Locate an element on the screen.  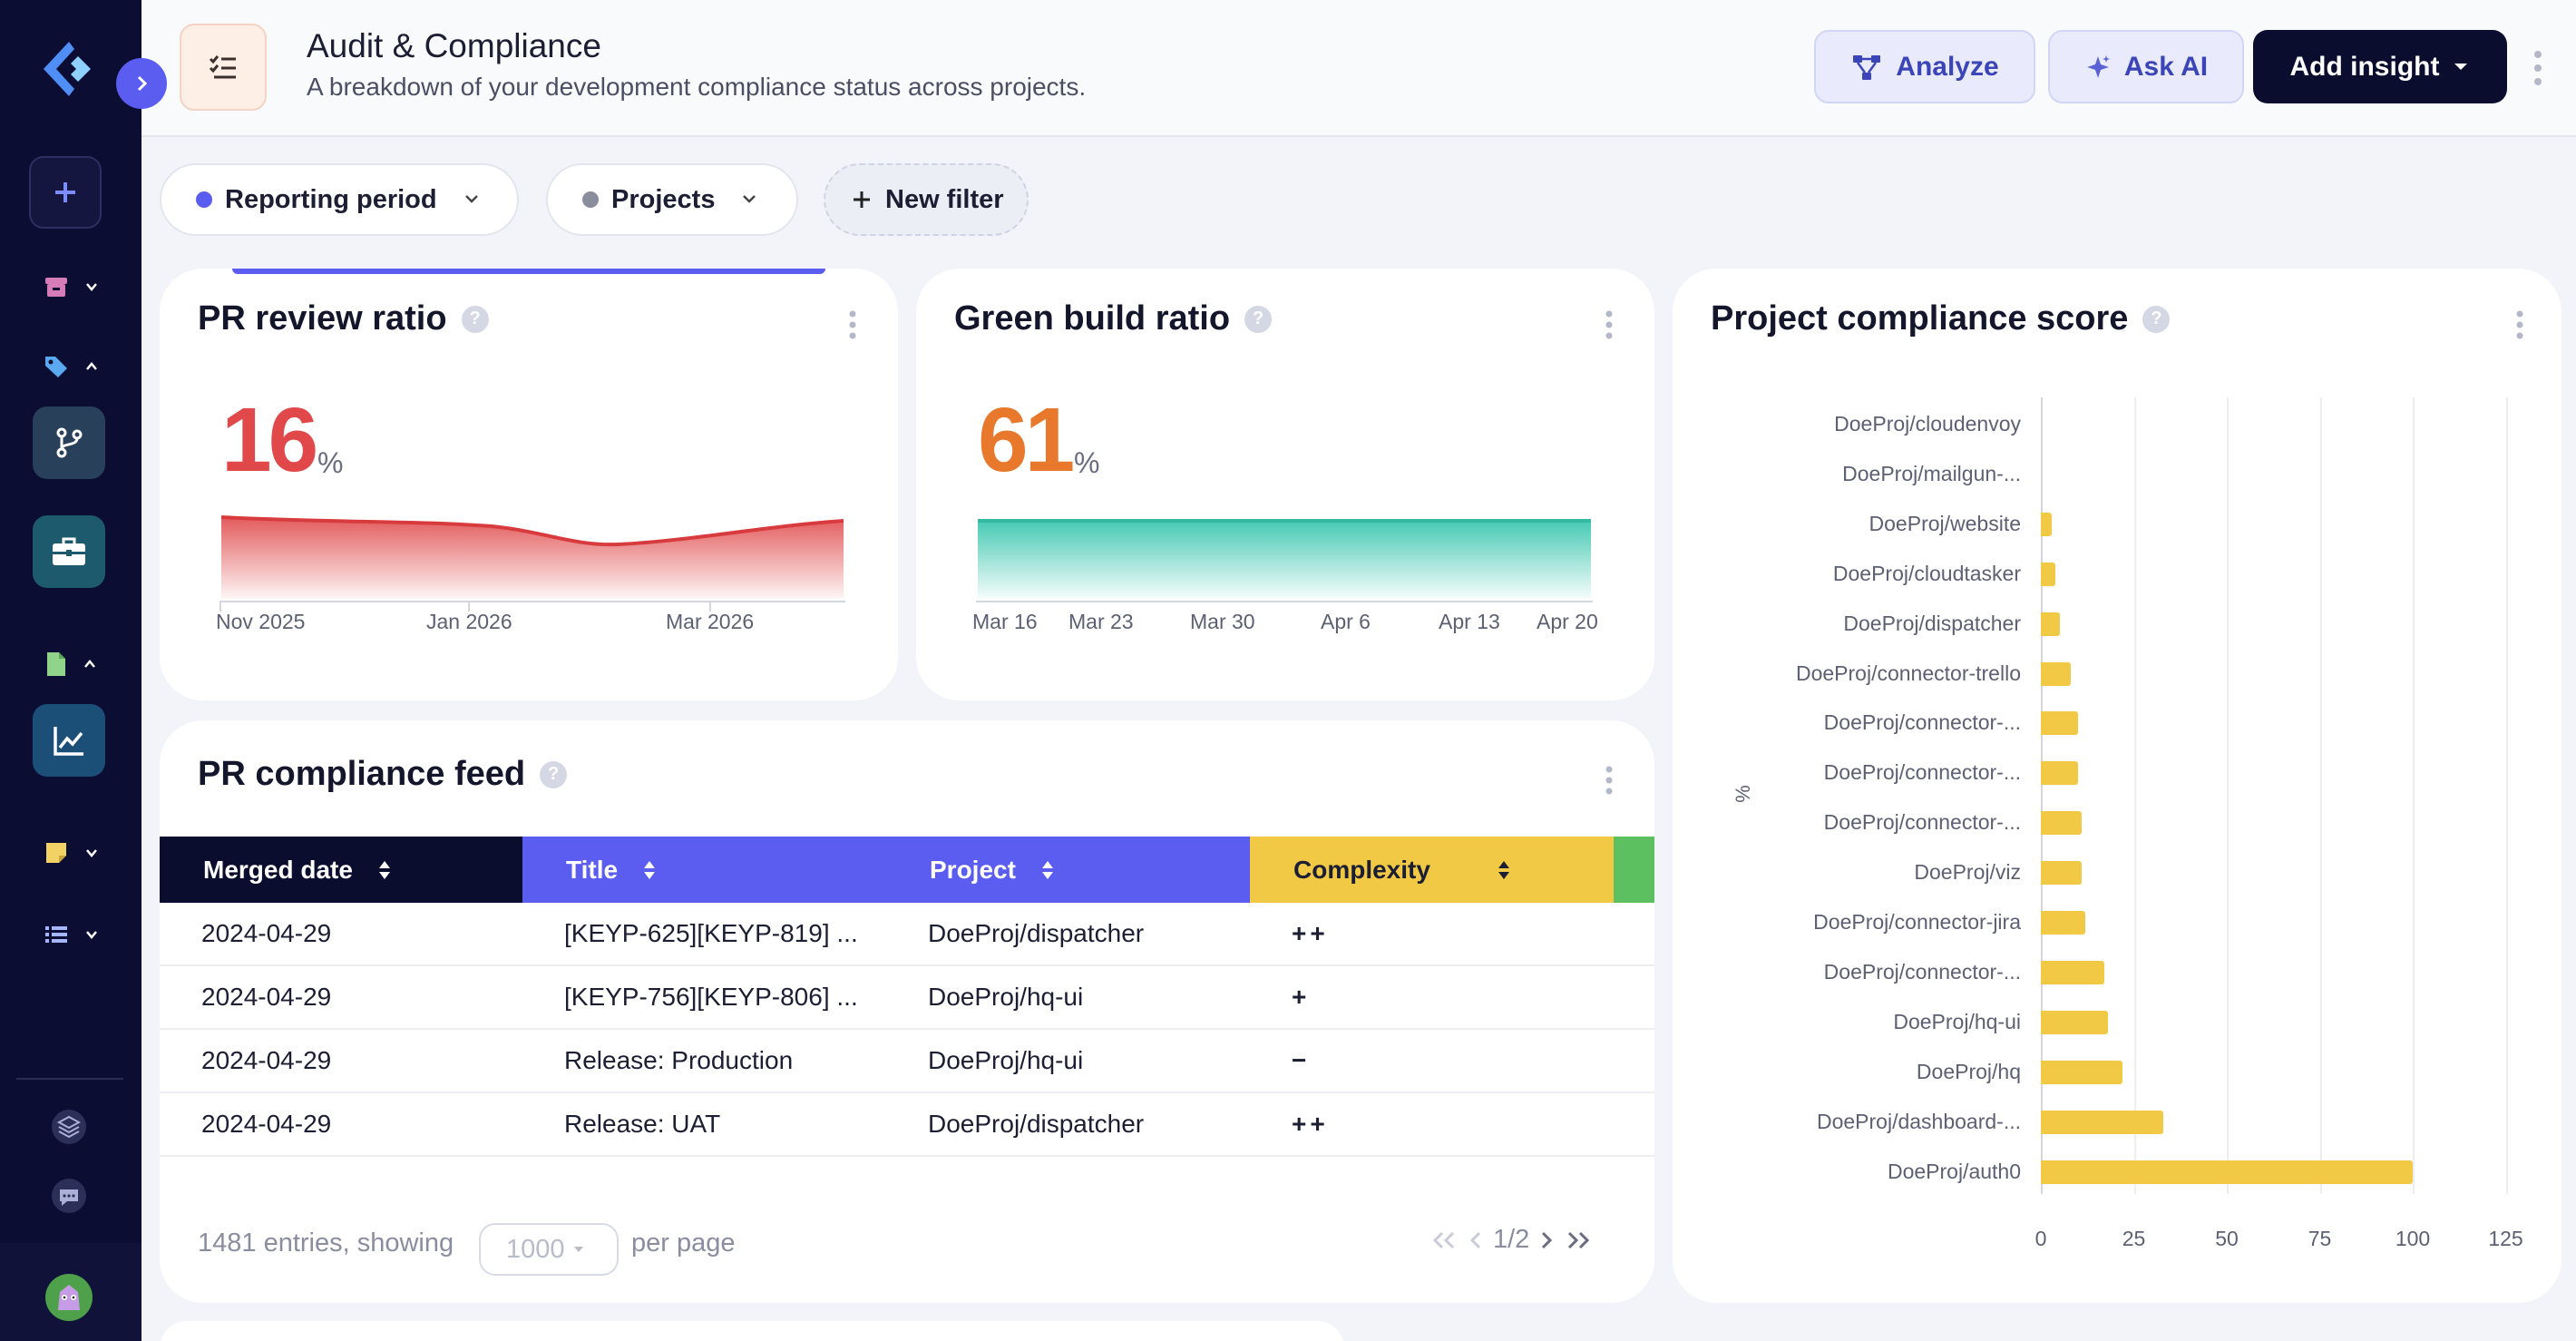
analyze-label: Analyze is located at coordinates (1947, 66).